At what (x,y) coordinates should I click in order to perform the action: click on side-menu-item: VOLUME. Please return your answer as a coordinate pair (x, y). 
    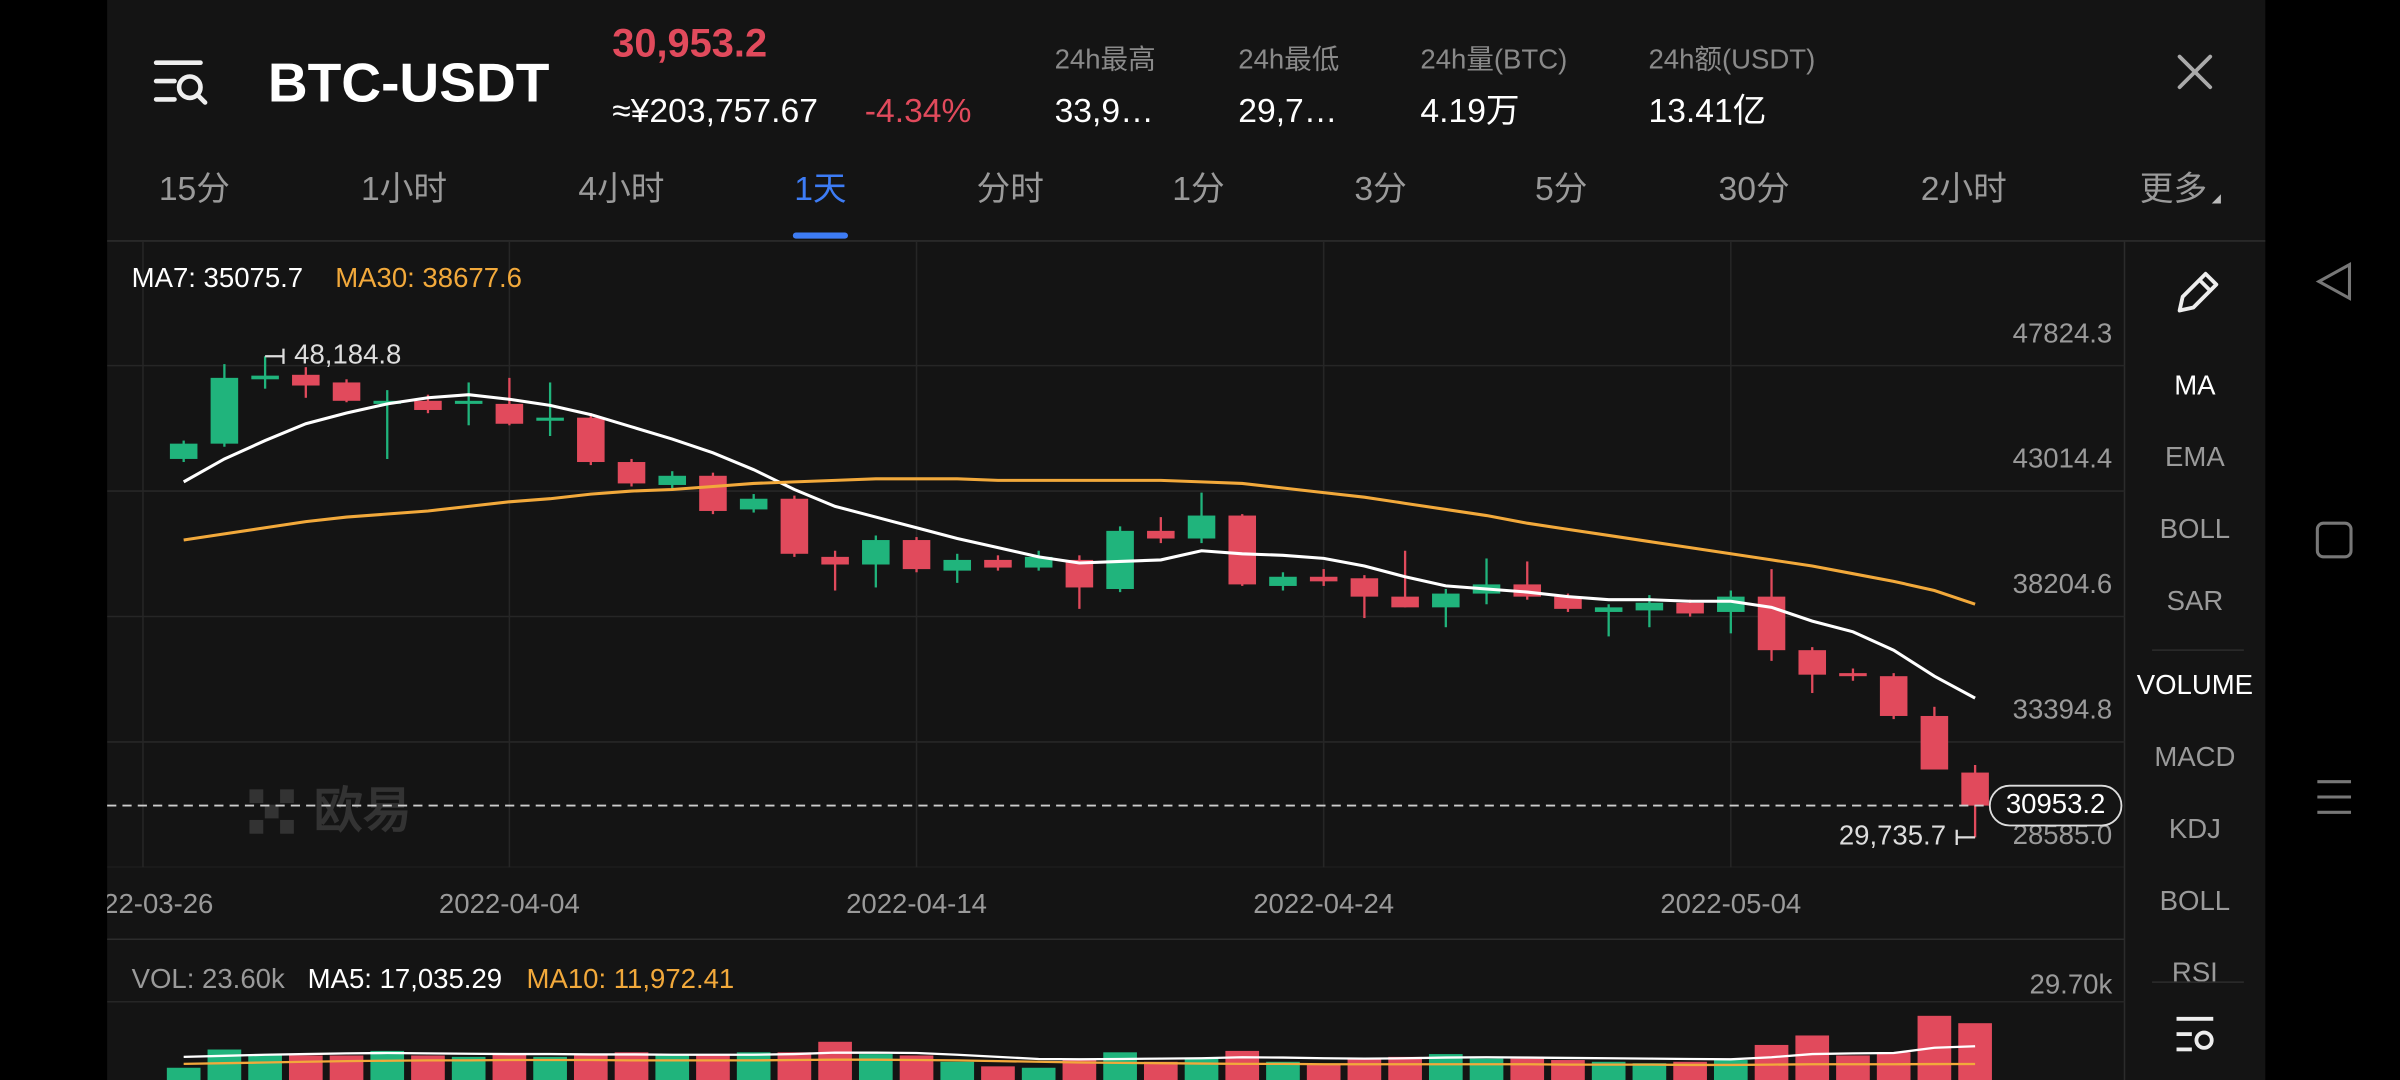
    Looking at the image, I should click on (2195, 684).